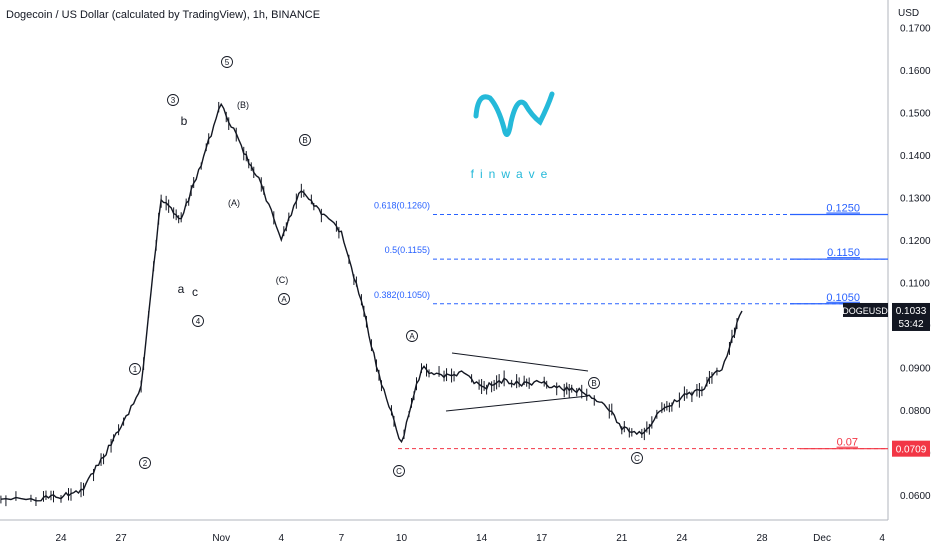 The image size is (932, 550). I want to click on x-tick-label: 14, so click(482, 538).